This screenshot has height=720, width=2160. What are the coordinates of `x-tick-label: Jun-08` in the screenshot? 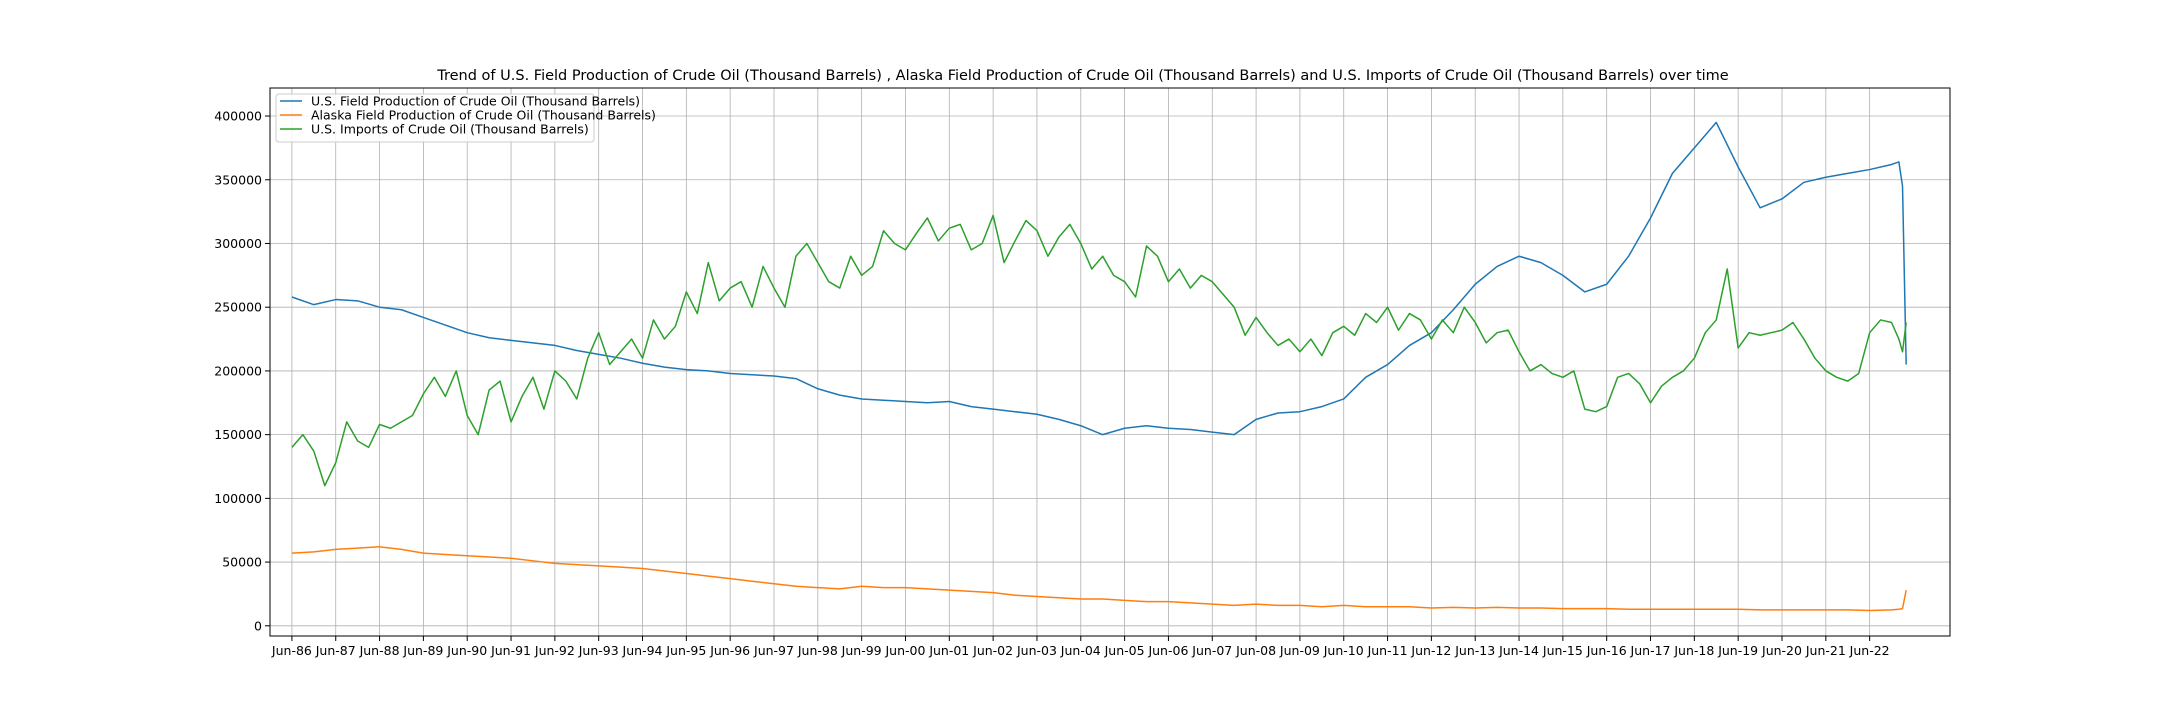 It's located at (1255, 650).